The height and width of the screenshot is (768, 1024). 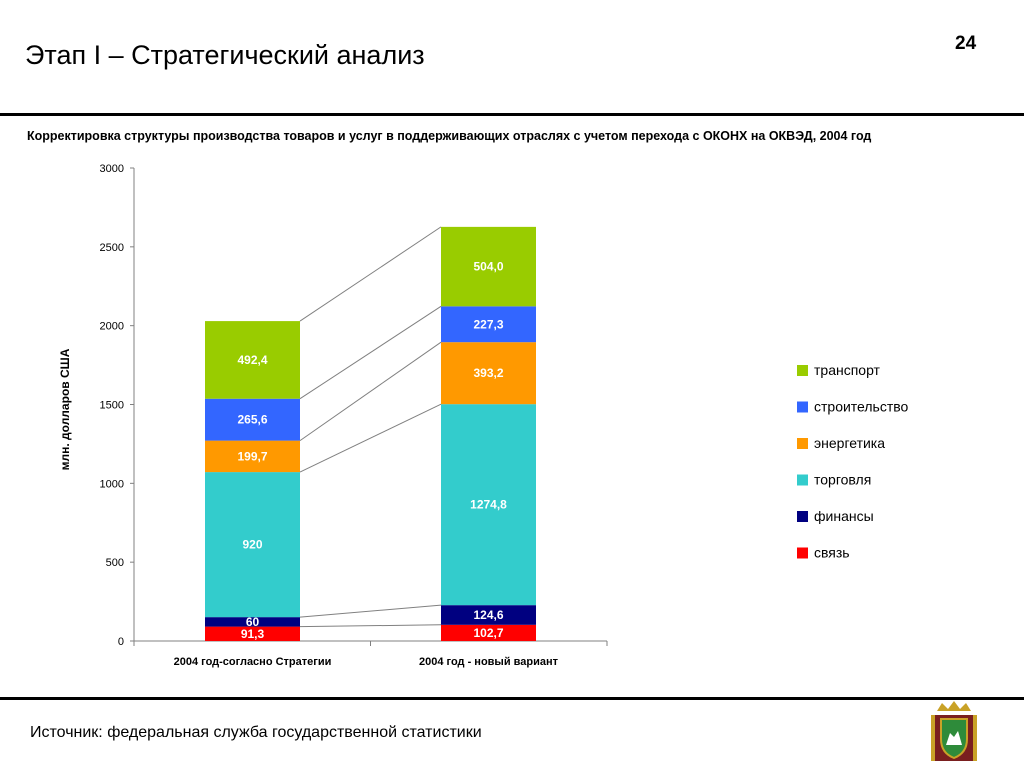 What do you see at coordinates (966, 43) in the screenshot?
I see `page-number: 24` at bounding box center [966, 43].